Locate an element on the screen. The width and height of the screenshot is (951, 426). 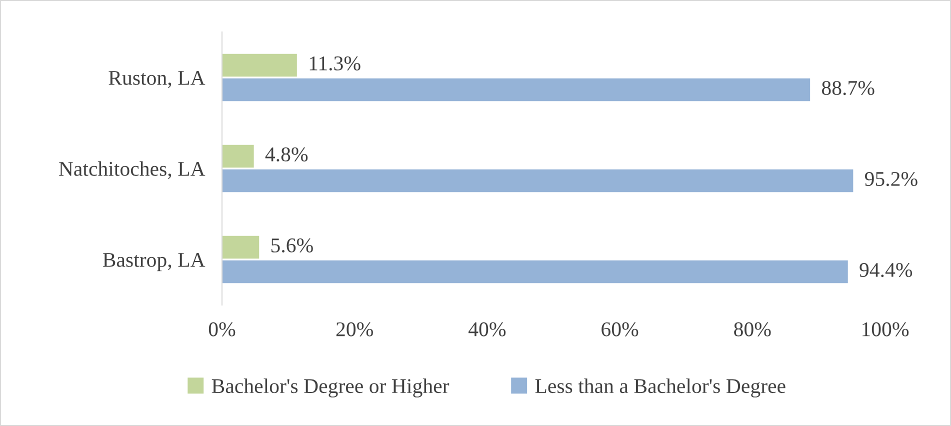
data-label: 95.2% is located at coordinates (891, 179).